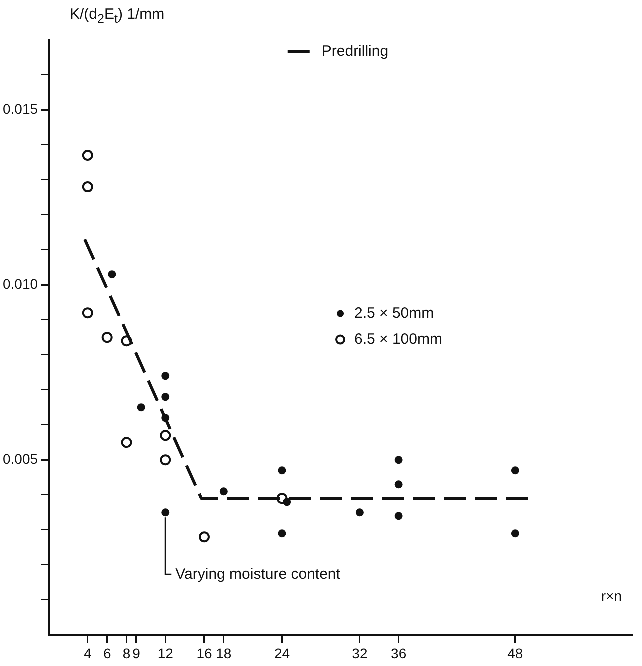 Image resolution: width=642 pixels, height=666 pixels. I want to click on x-tick-label: 8, so click(126, 653).